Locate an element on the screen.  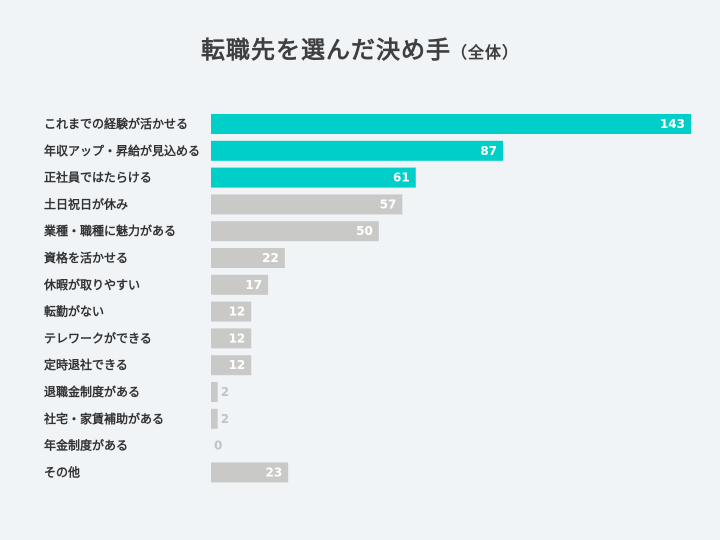
value-label: 87 is located at coordinates (488, 151).